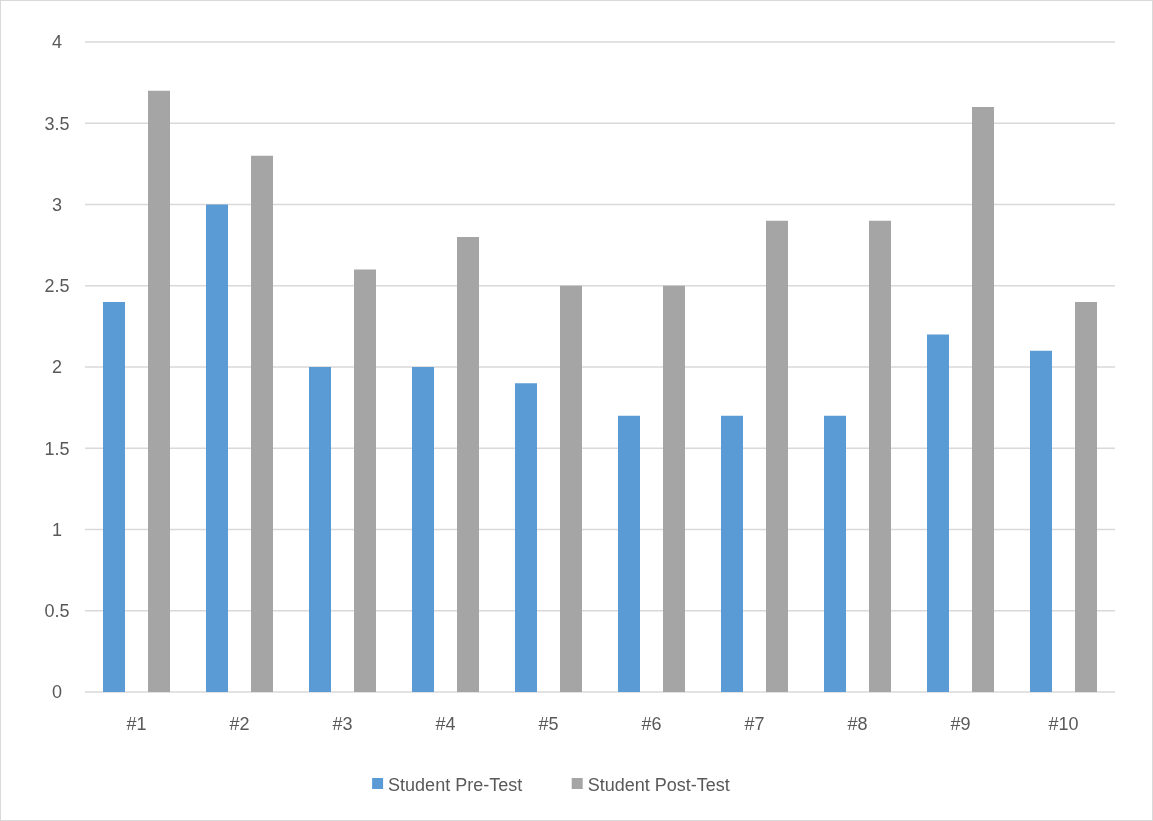 This screenshot has height=821, width=1153. What do you see at coordinates (658, 785) in the screenshot?
I see `legend-label: Student Post-Test` at bounding box center [658, 785].